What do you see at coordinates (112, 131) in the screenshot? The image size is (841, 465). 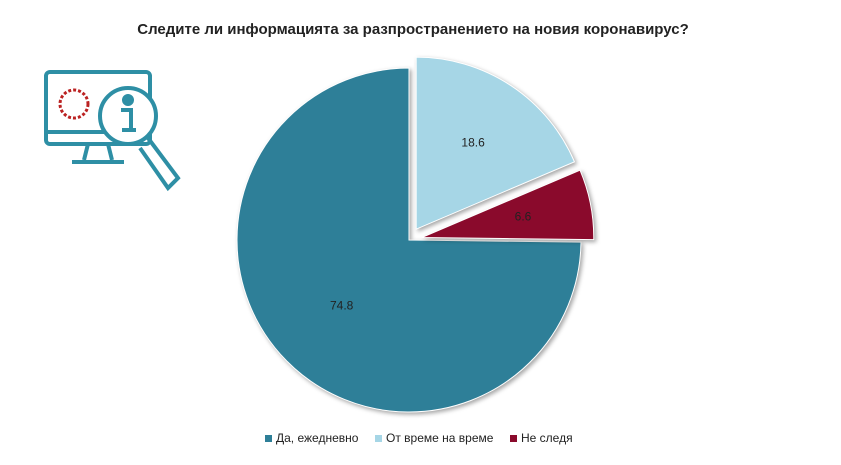 I see `info-icon` at bounding box center [112, 131].